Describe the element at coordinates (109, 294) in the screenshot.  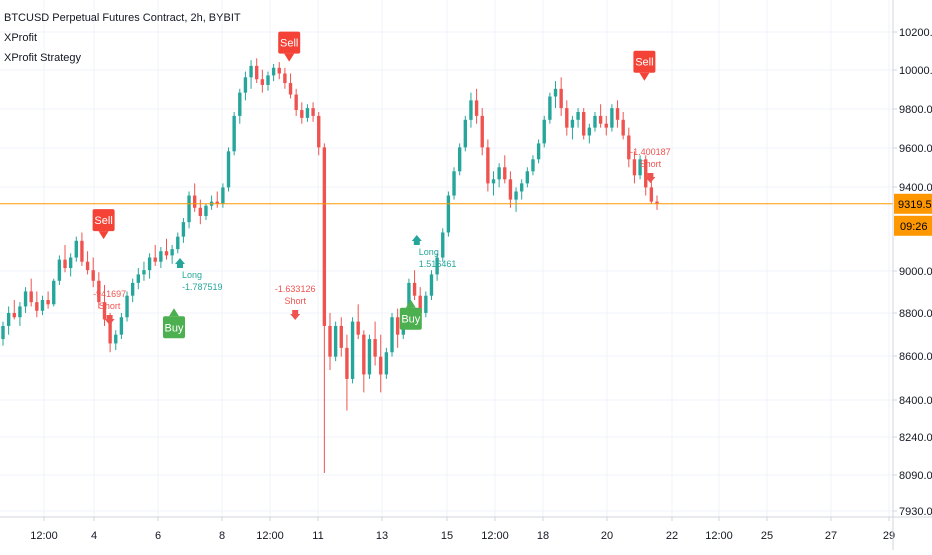
I see `trade-pnl: -941697` at that location.